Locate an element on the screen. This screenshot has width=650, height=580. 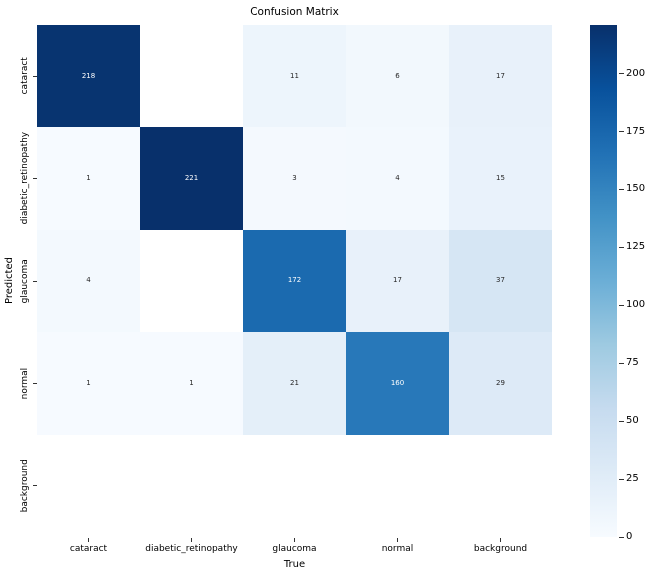
heatmap-cell: 172 is located at coordinates (294, 281).